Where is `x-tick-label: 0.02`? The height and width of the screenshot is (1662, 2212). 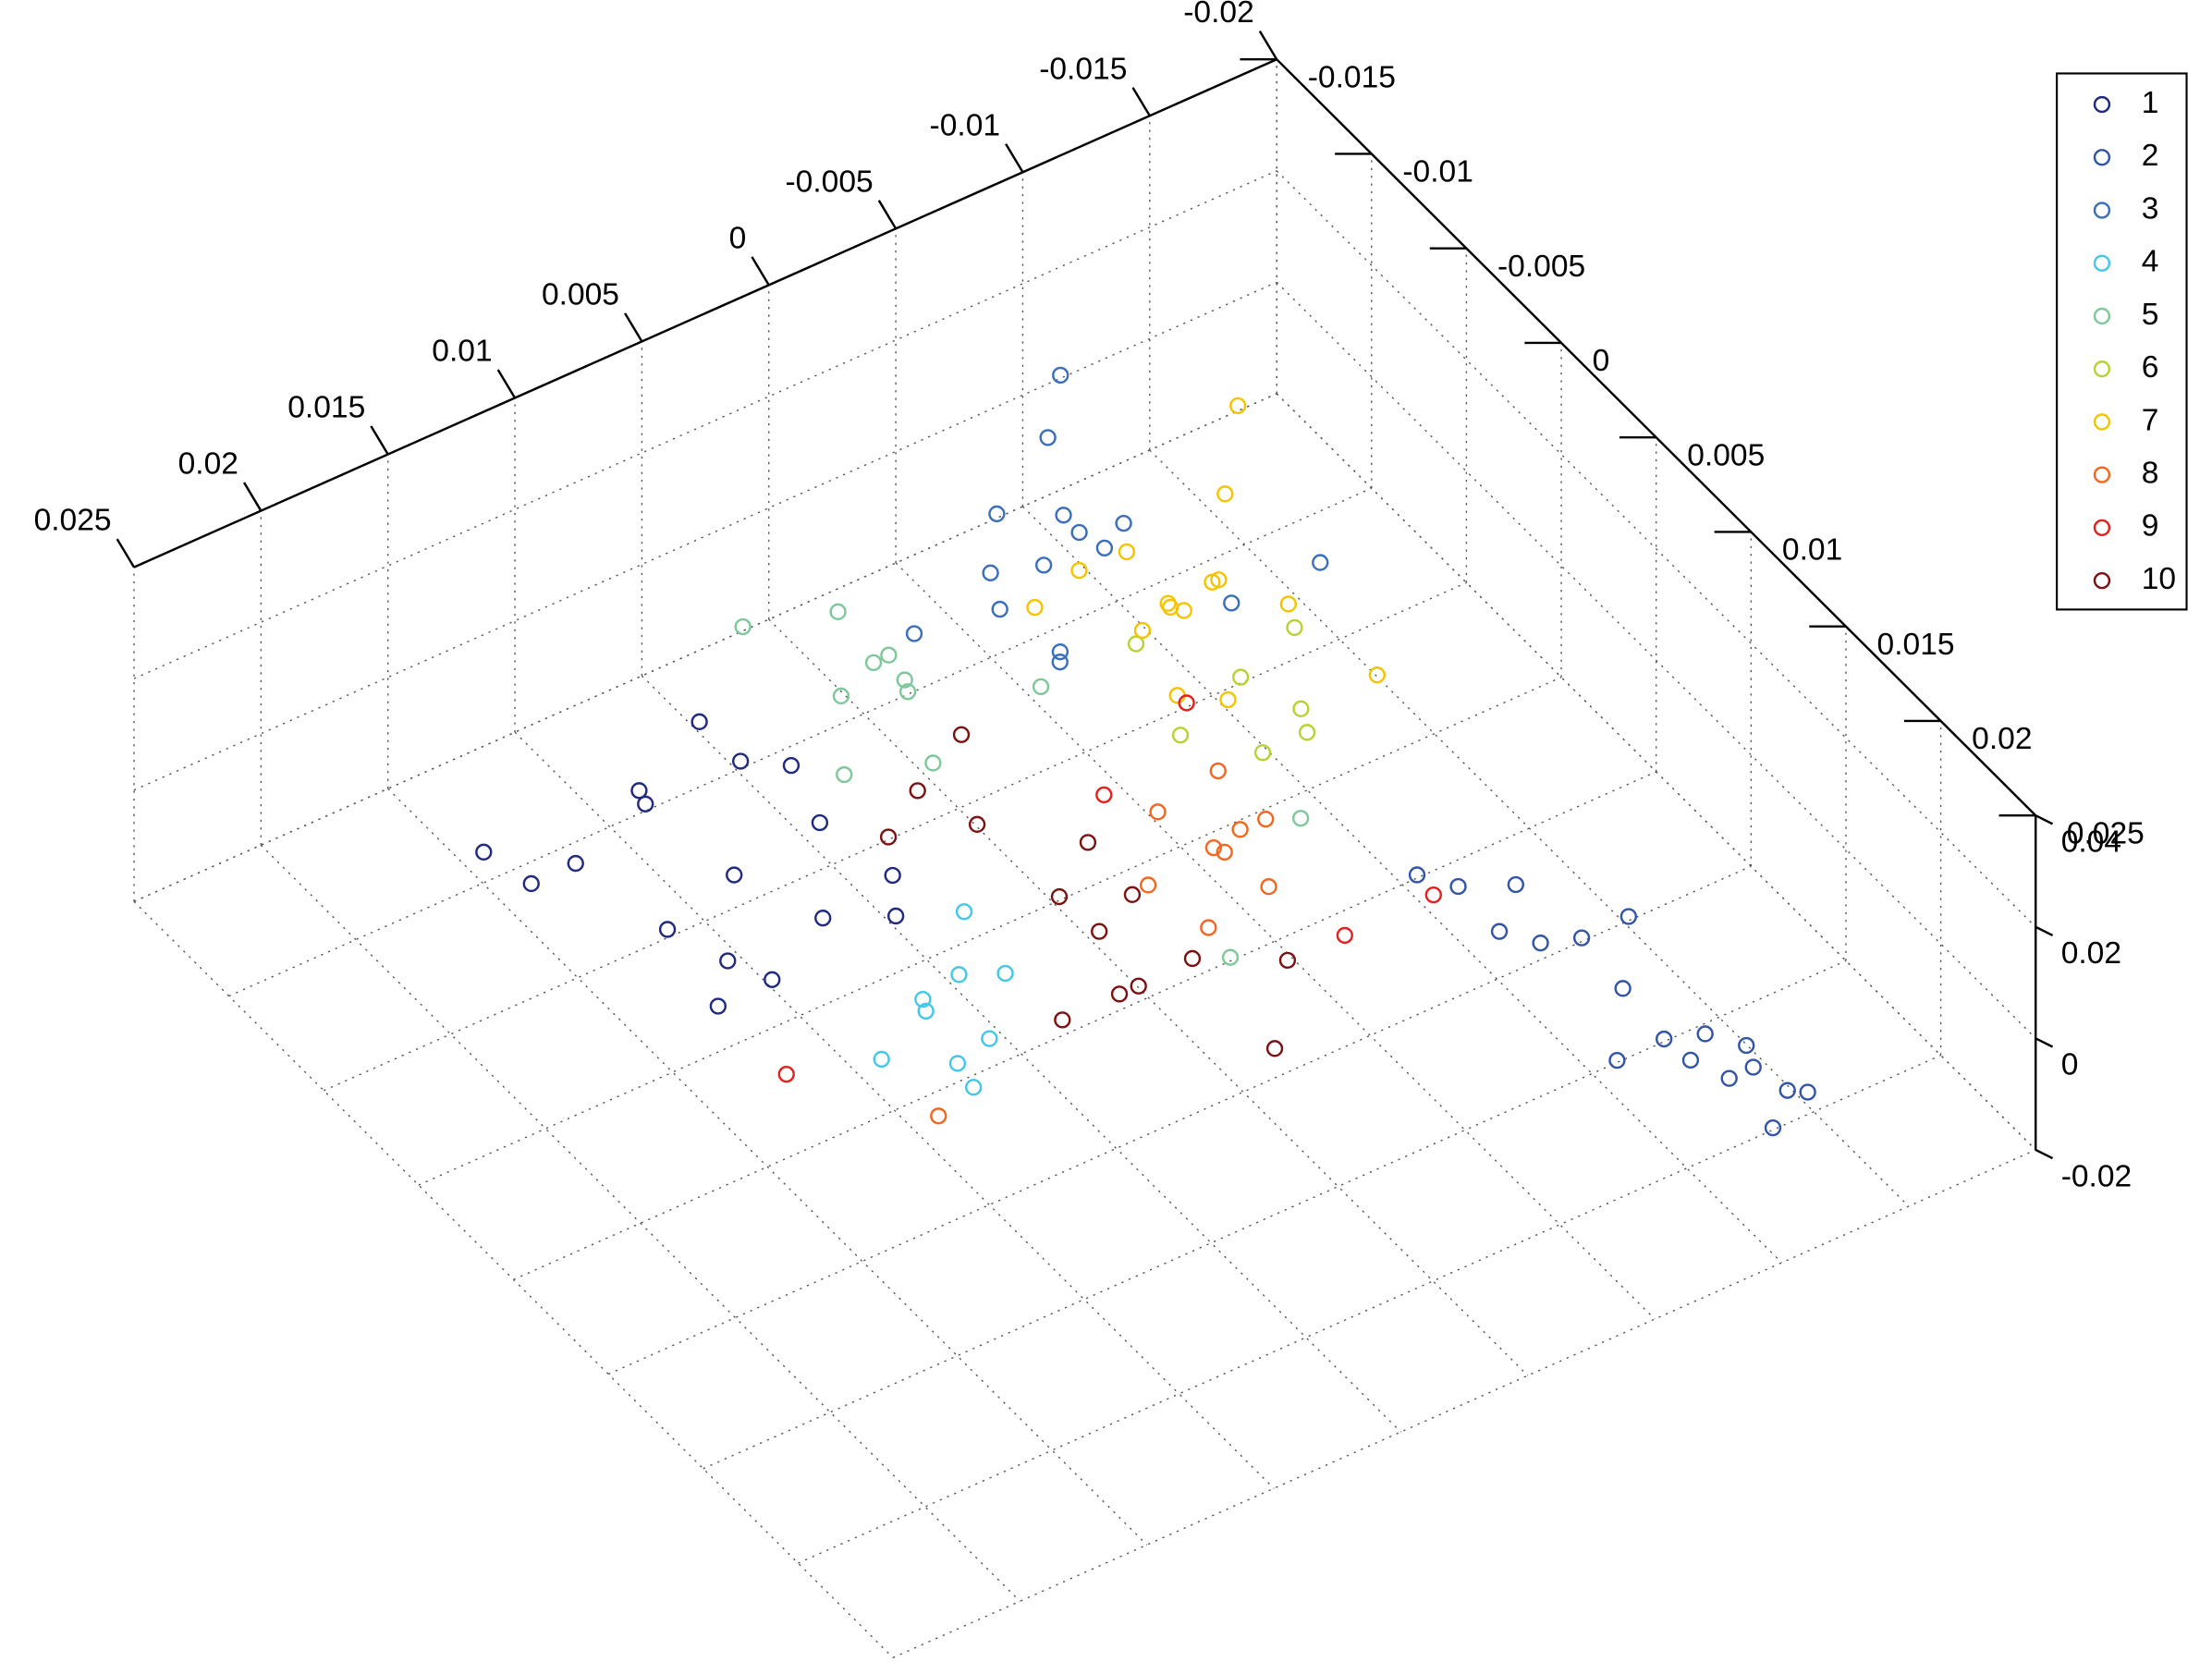
x-tick-label: 0.02 is located at coordinates (208, 464).